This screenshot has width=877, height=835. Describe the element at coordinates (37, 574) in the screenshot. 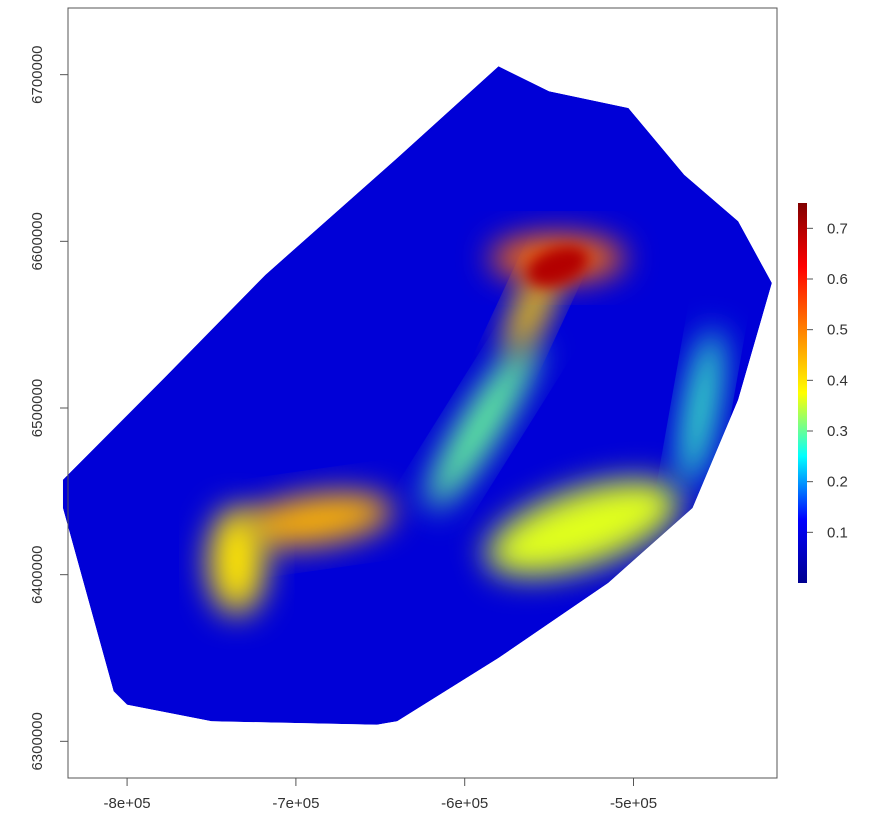

I see `y-tick-label: 6400000` at that location.